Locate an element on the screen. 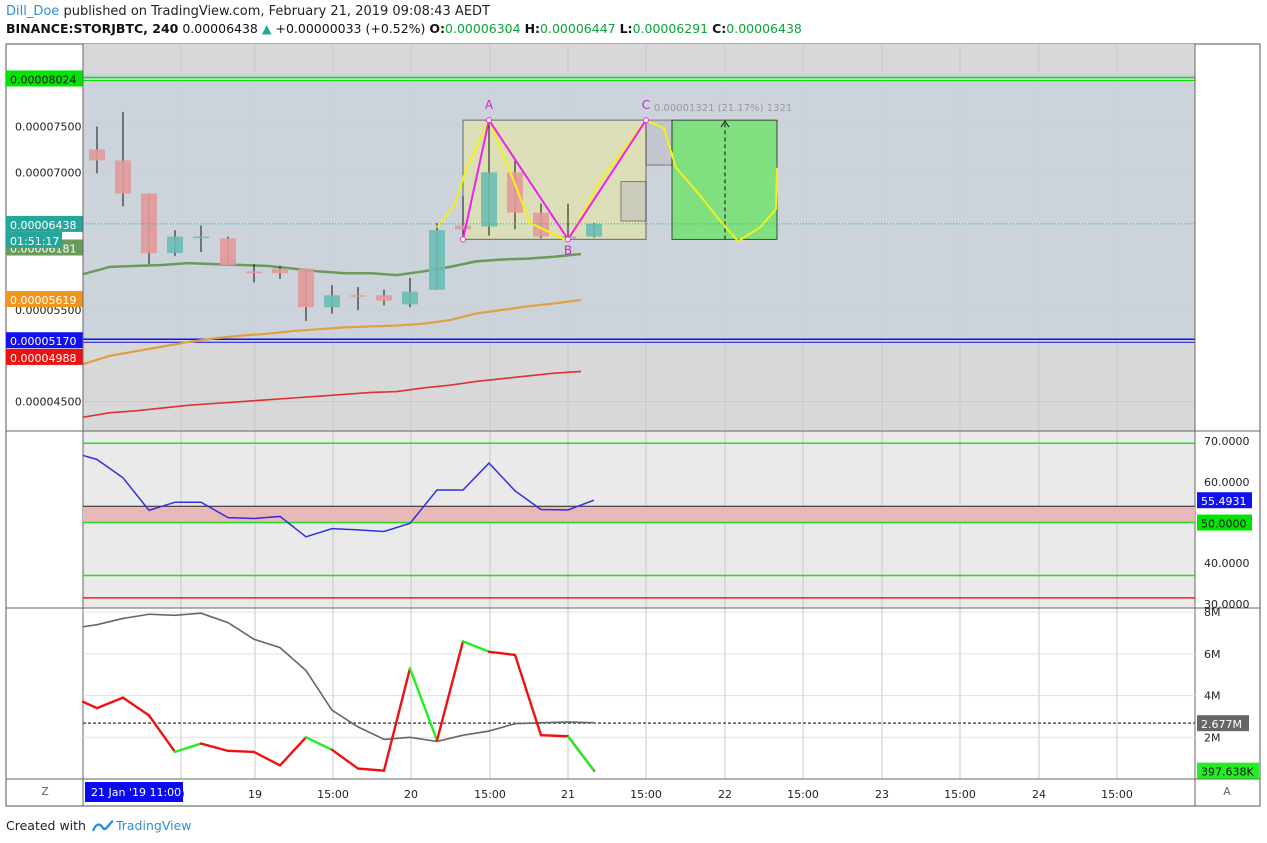 The image size is (1267, 843). zoom-button: Z is located at coordinates (45, 791).